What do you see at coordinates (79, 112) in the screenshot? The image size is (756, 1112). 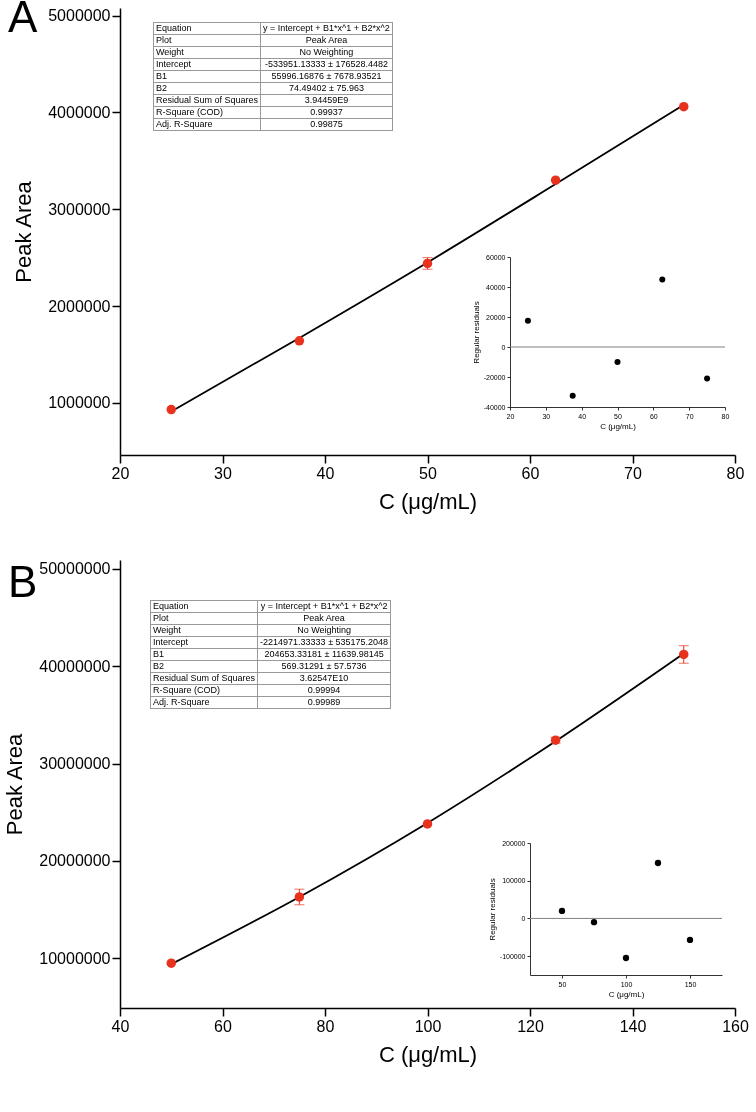 I see `y-tick-label: 4000000` at bounding box center [79, 112].